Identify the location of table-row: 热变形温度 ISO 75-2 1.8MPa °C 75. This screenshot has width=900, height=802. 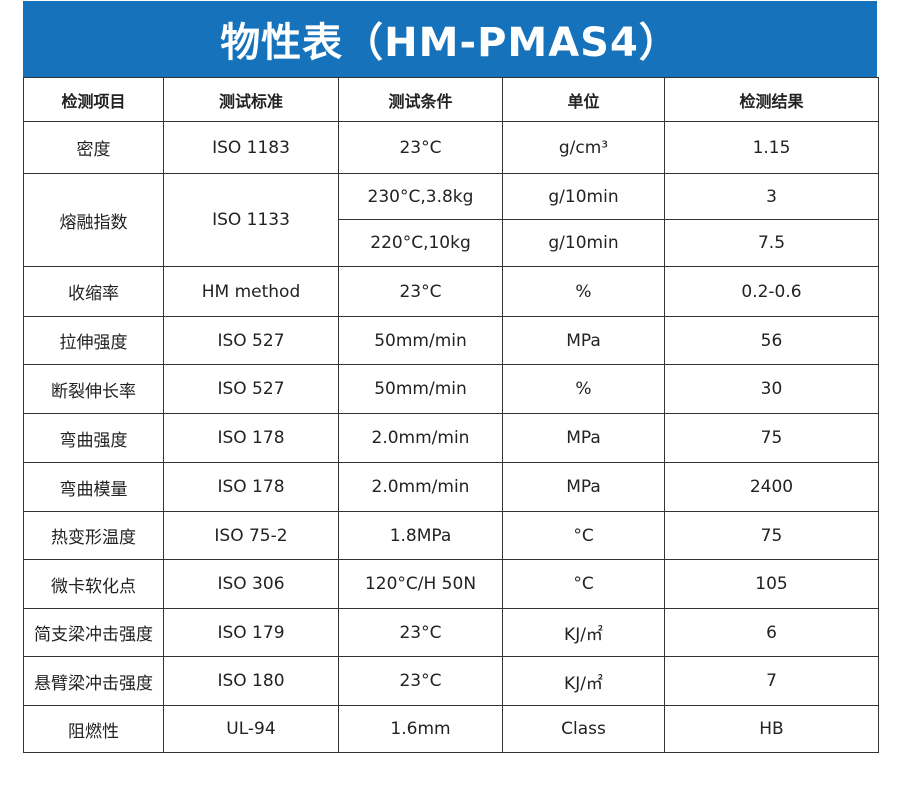
(451, 535).